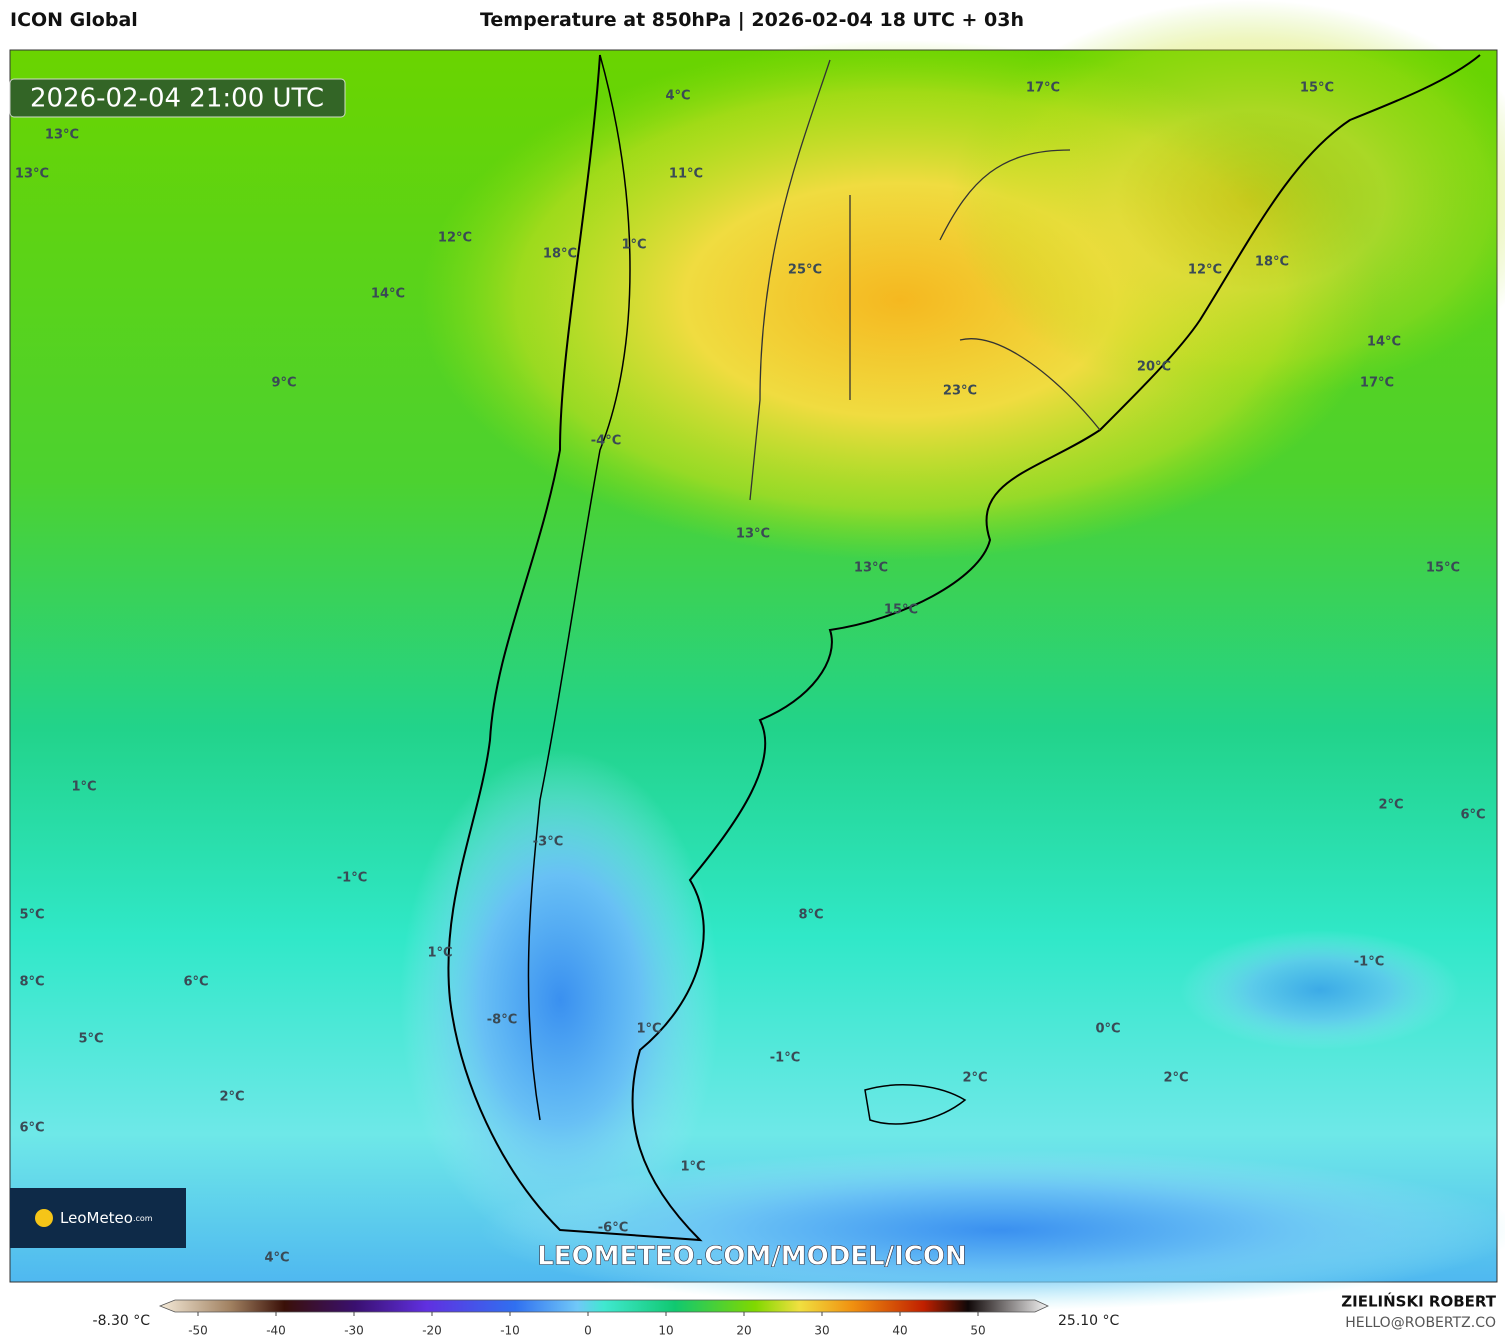  What do you see at coordinates (960, 391) in the screenshot?
I see `temperature-label: 23°C` at bounding box center [960, 391].